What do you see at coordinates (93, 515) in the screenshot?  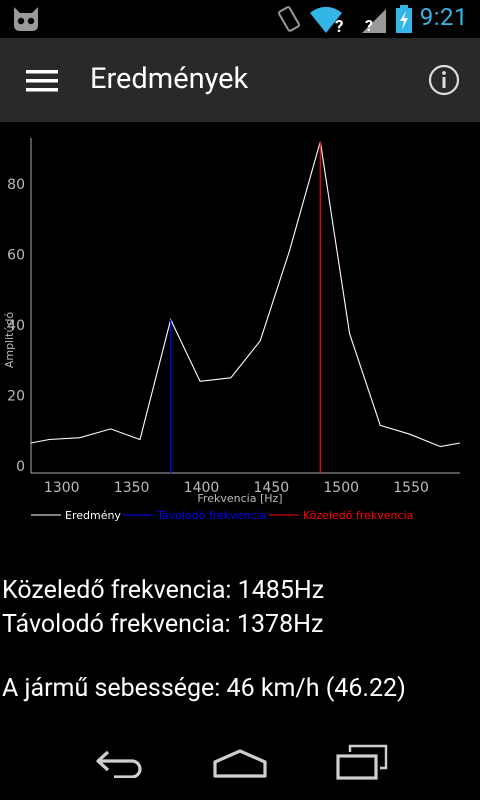 I see `legend-label: Eredmény` at bounding box center [93, 515].